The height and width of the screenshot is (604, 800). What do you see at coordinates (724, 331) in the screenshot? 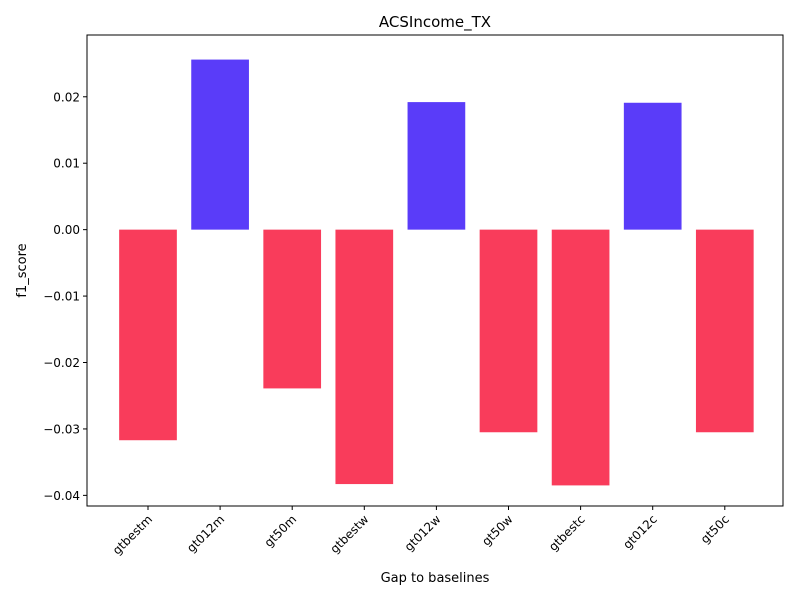
I see `bar-gt50c` at bounding box center [724, 331].